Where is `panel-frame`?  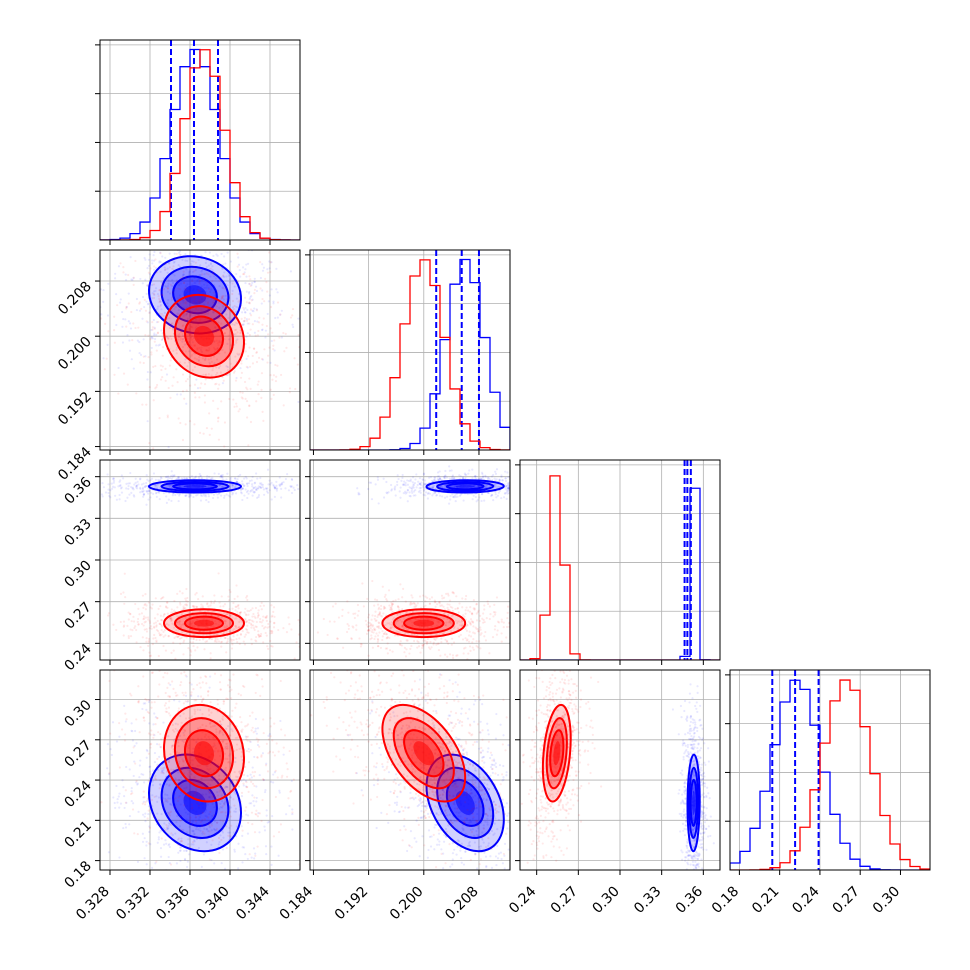
panel-frame is located at coordinates (410, 350).